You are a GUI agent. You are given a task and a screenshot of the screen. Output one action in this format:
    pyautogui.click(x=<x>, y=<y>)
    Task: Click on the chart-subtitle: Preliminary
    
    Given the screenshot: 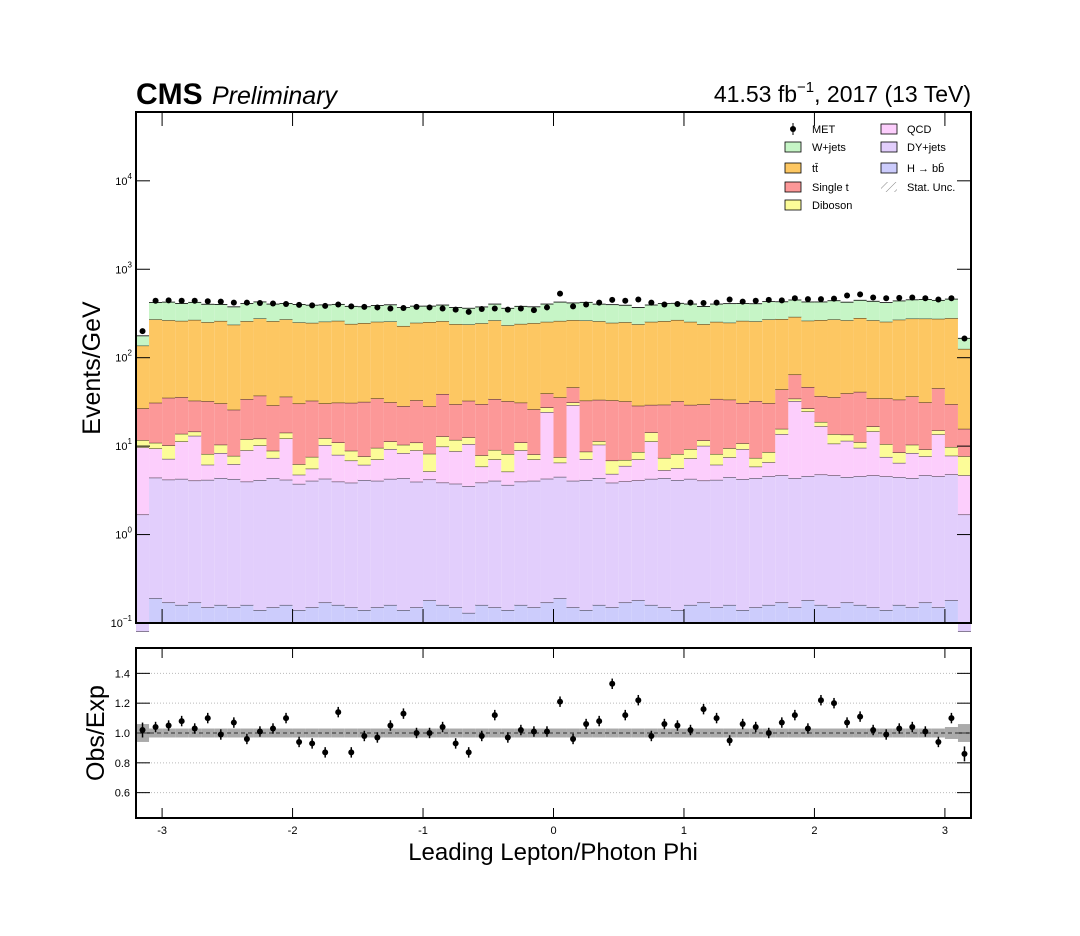 What is the action you would take?
    pyautogui.click(x=275, y=96)
    